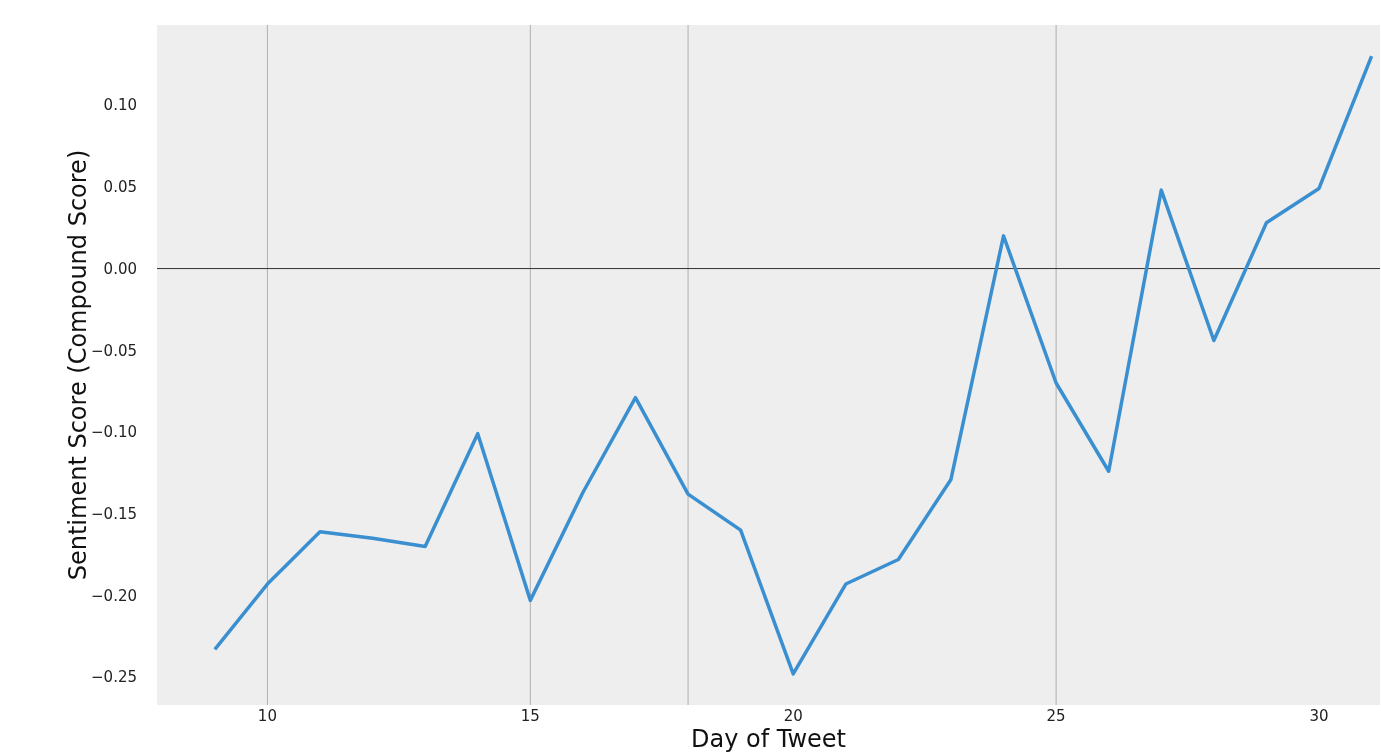 The image size is (1381, 755). What do you see at coordinates (793, 716) in the screenshot?
I see `x-tick-label: 20` at bounding box center [793, 716].